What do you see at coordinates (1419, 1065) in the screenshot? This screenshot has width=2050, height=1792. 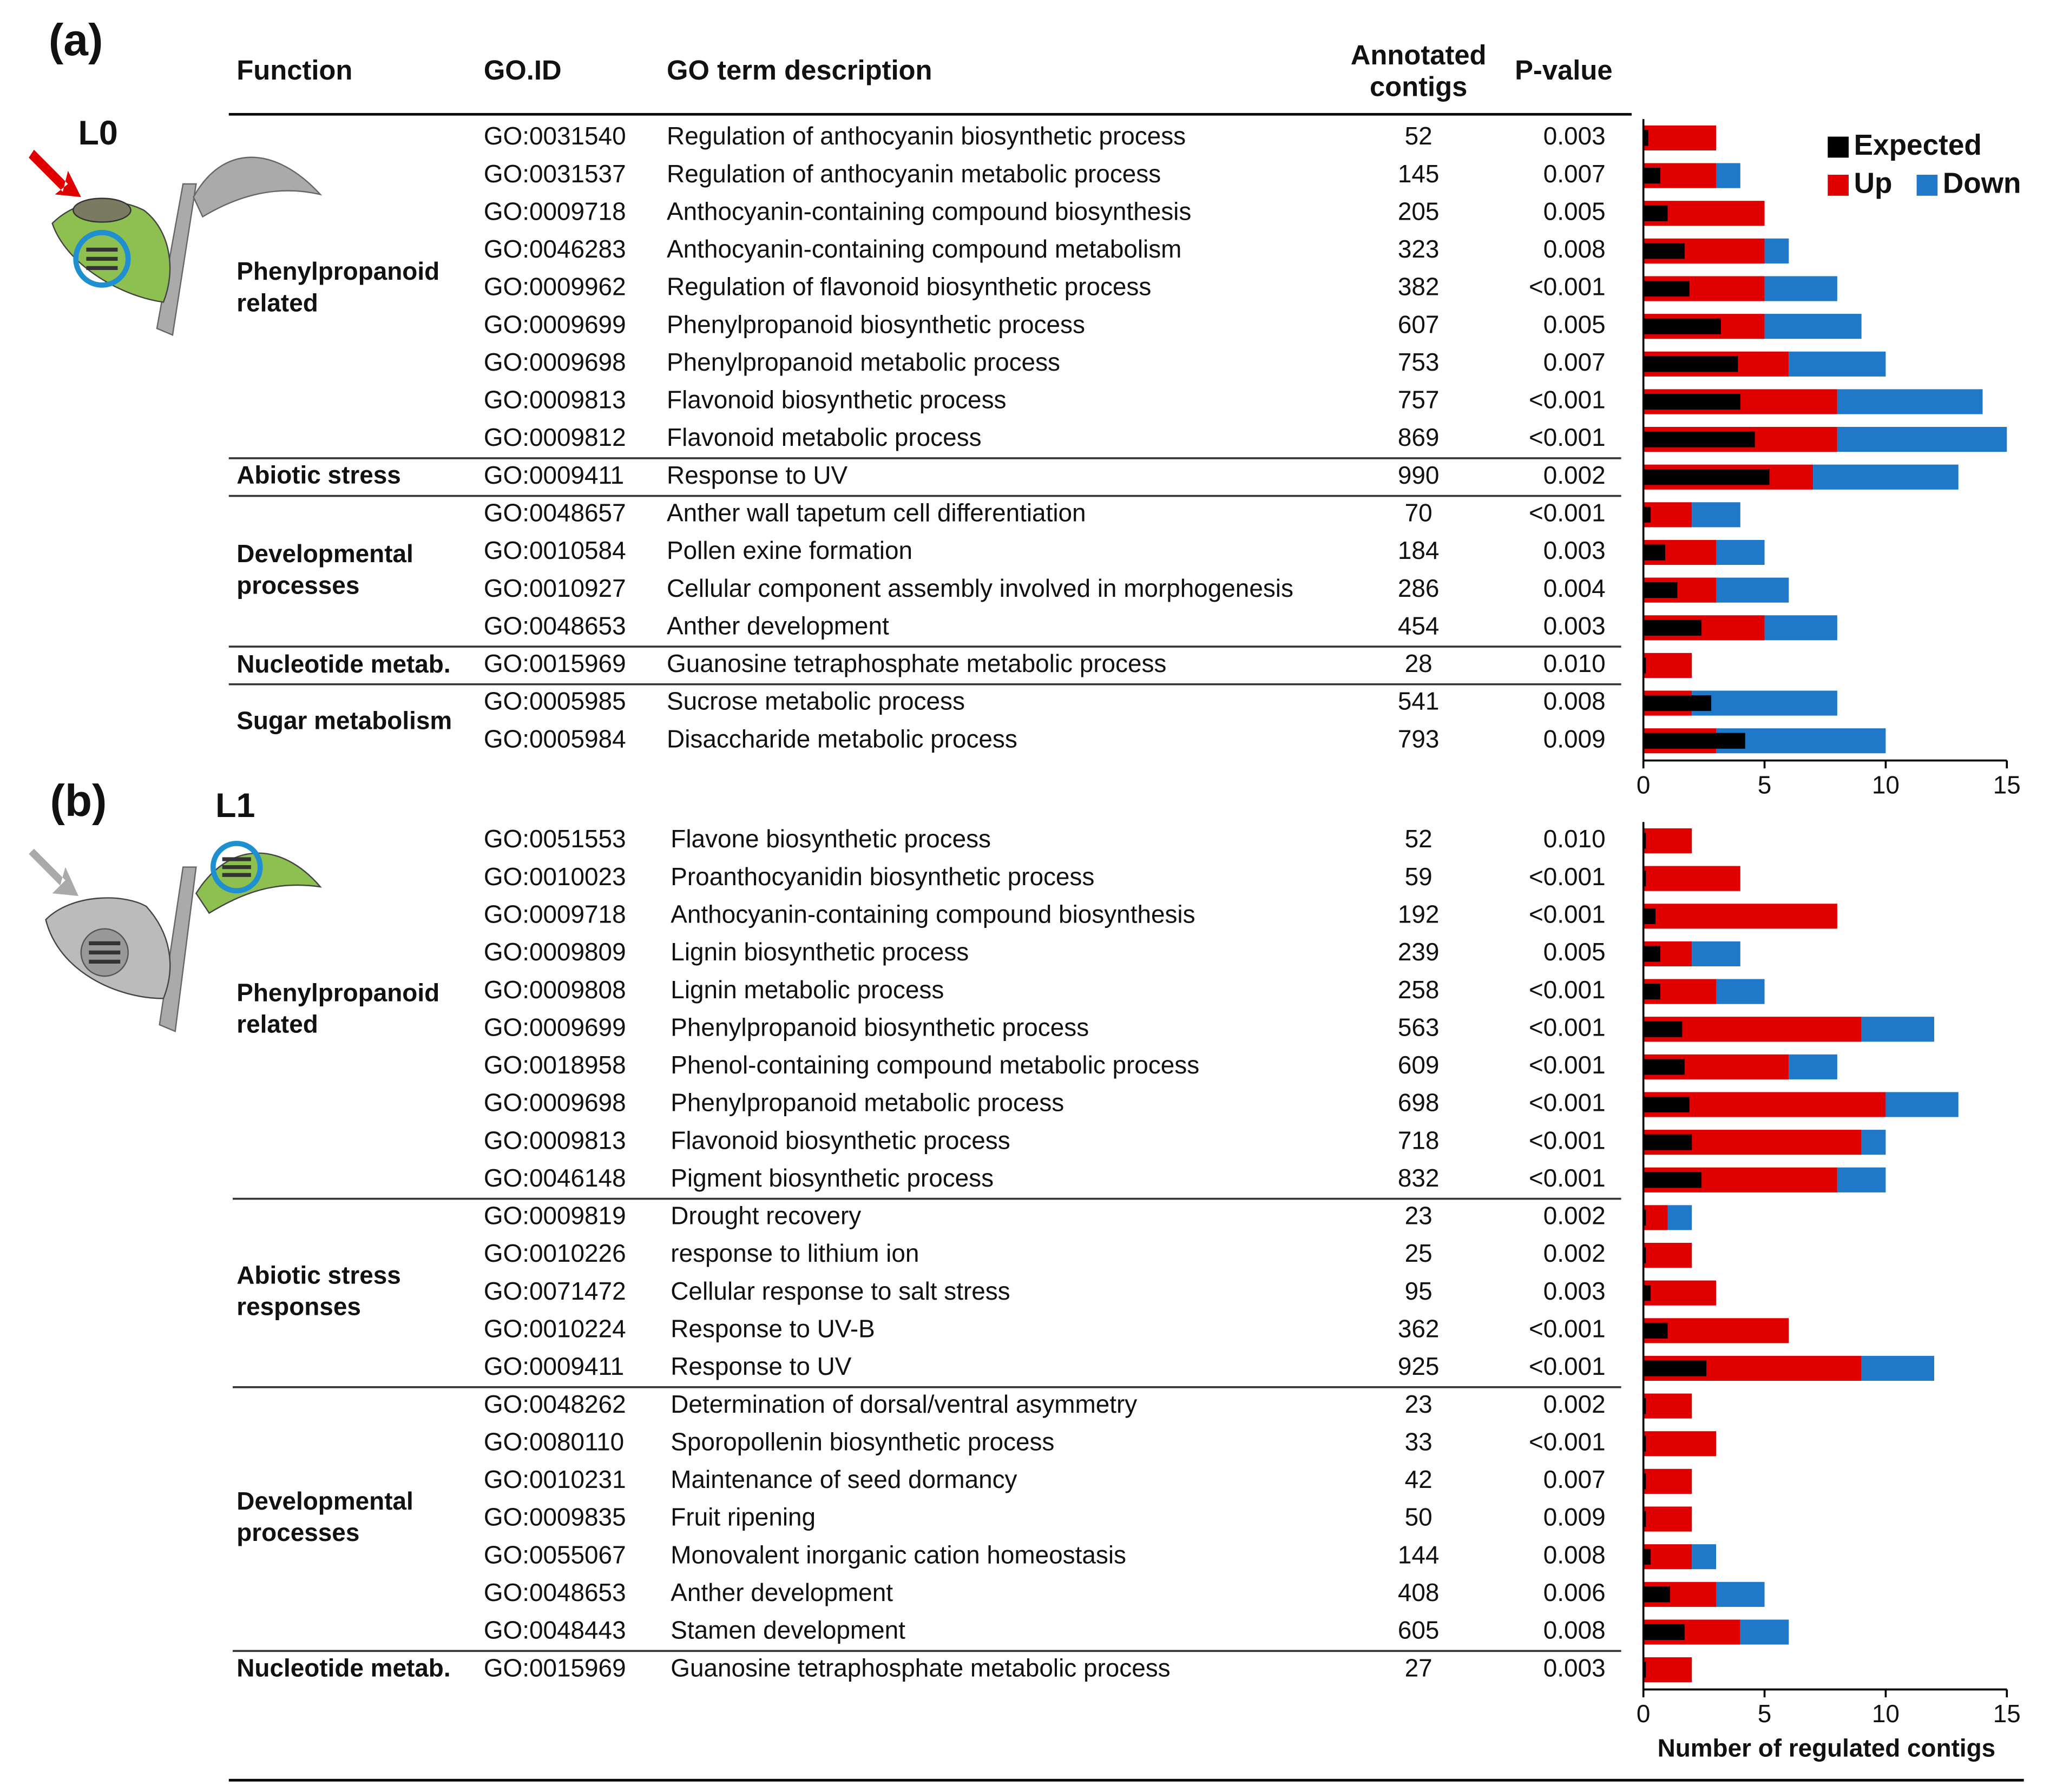 I see `annotated-contigs: 609` at bounding box center [1419, 1065].